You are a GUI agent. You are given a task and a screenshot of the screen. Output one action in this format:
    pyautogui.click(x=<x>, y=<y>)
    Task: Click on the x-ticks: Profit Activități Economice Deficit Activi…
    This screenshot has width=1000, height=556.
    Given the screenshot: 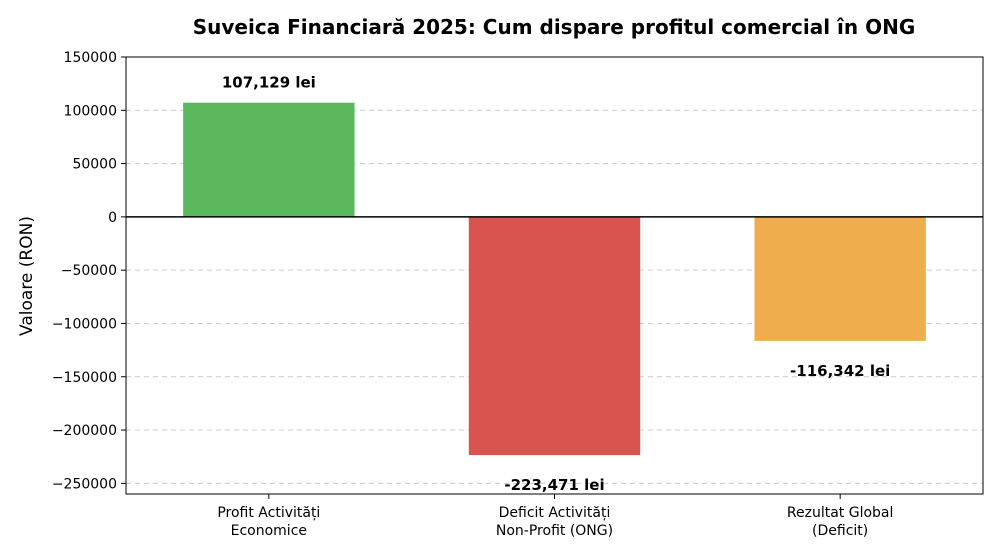 What is the action you would take?
    pyautogui.click(x=555, y=516)
    